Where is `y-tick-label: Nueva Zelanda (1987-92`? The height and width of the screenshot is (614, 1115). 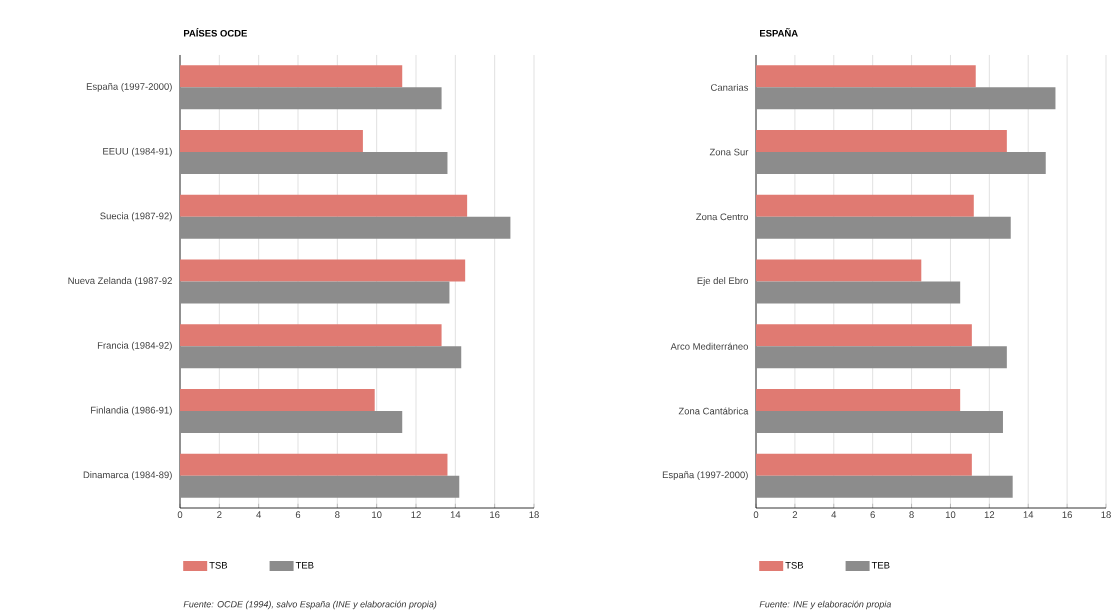
y-tick-label: Nueva Zelanda (1987-92 is located at coordinates (120, 281).